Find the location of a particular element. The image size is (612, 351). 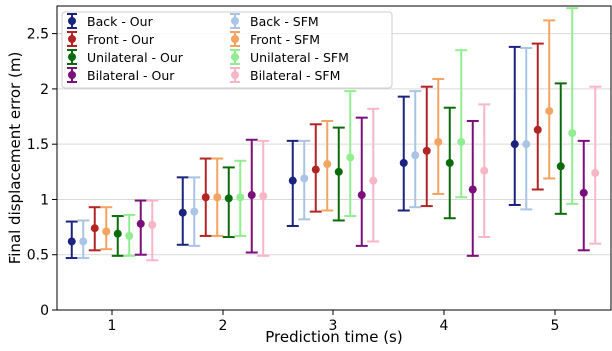

legend-item: Front - SFM is located at coordinates (275, 39).